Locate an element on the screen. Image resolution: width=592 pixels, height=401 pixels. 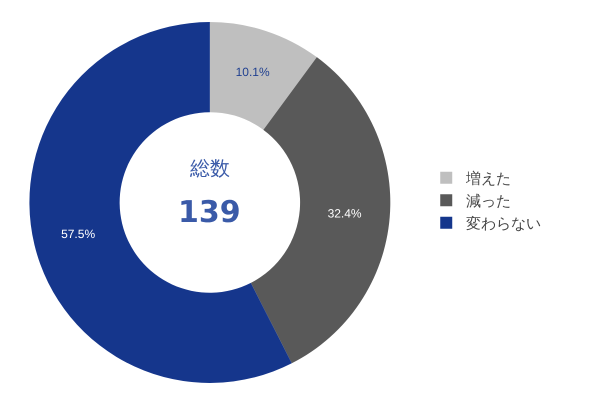
donut-slice is located at coordinates (263, 76).